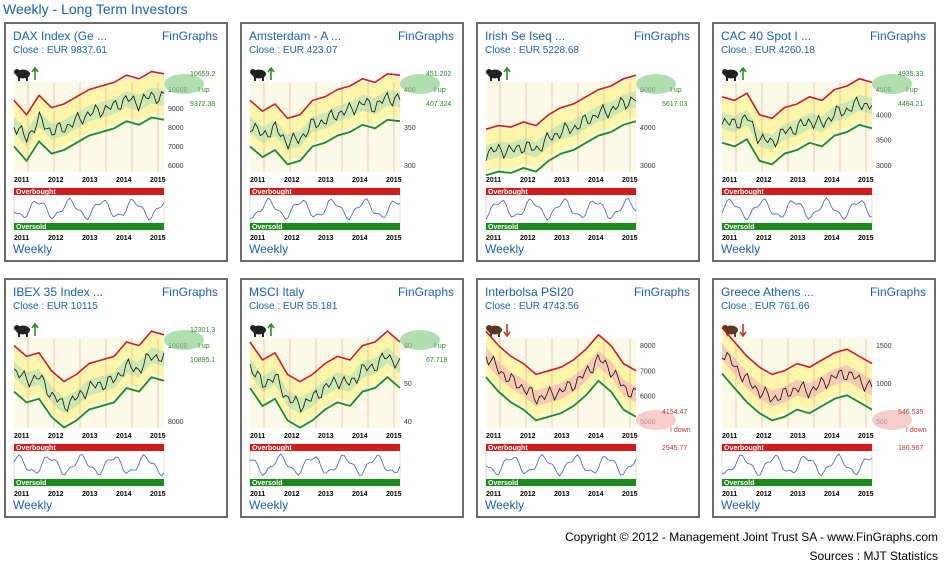 The width and height of the screenshot is (944, 570). I want to click on y-tick-label: 1000, so click(884, 384).